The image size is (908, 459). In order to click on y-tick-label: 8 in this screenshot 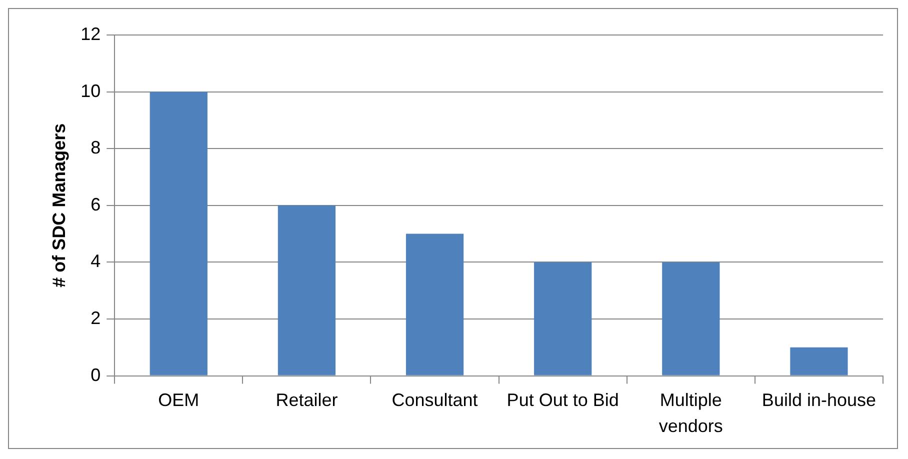, I will do `click(95, 148)`.